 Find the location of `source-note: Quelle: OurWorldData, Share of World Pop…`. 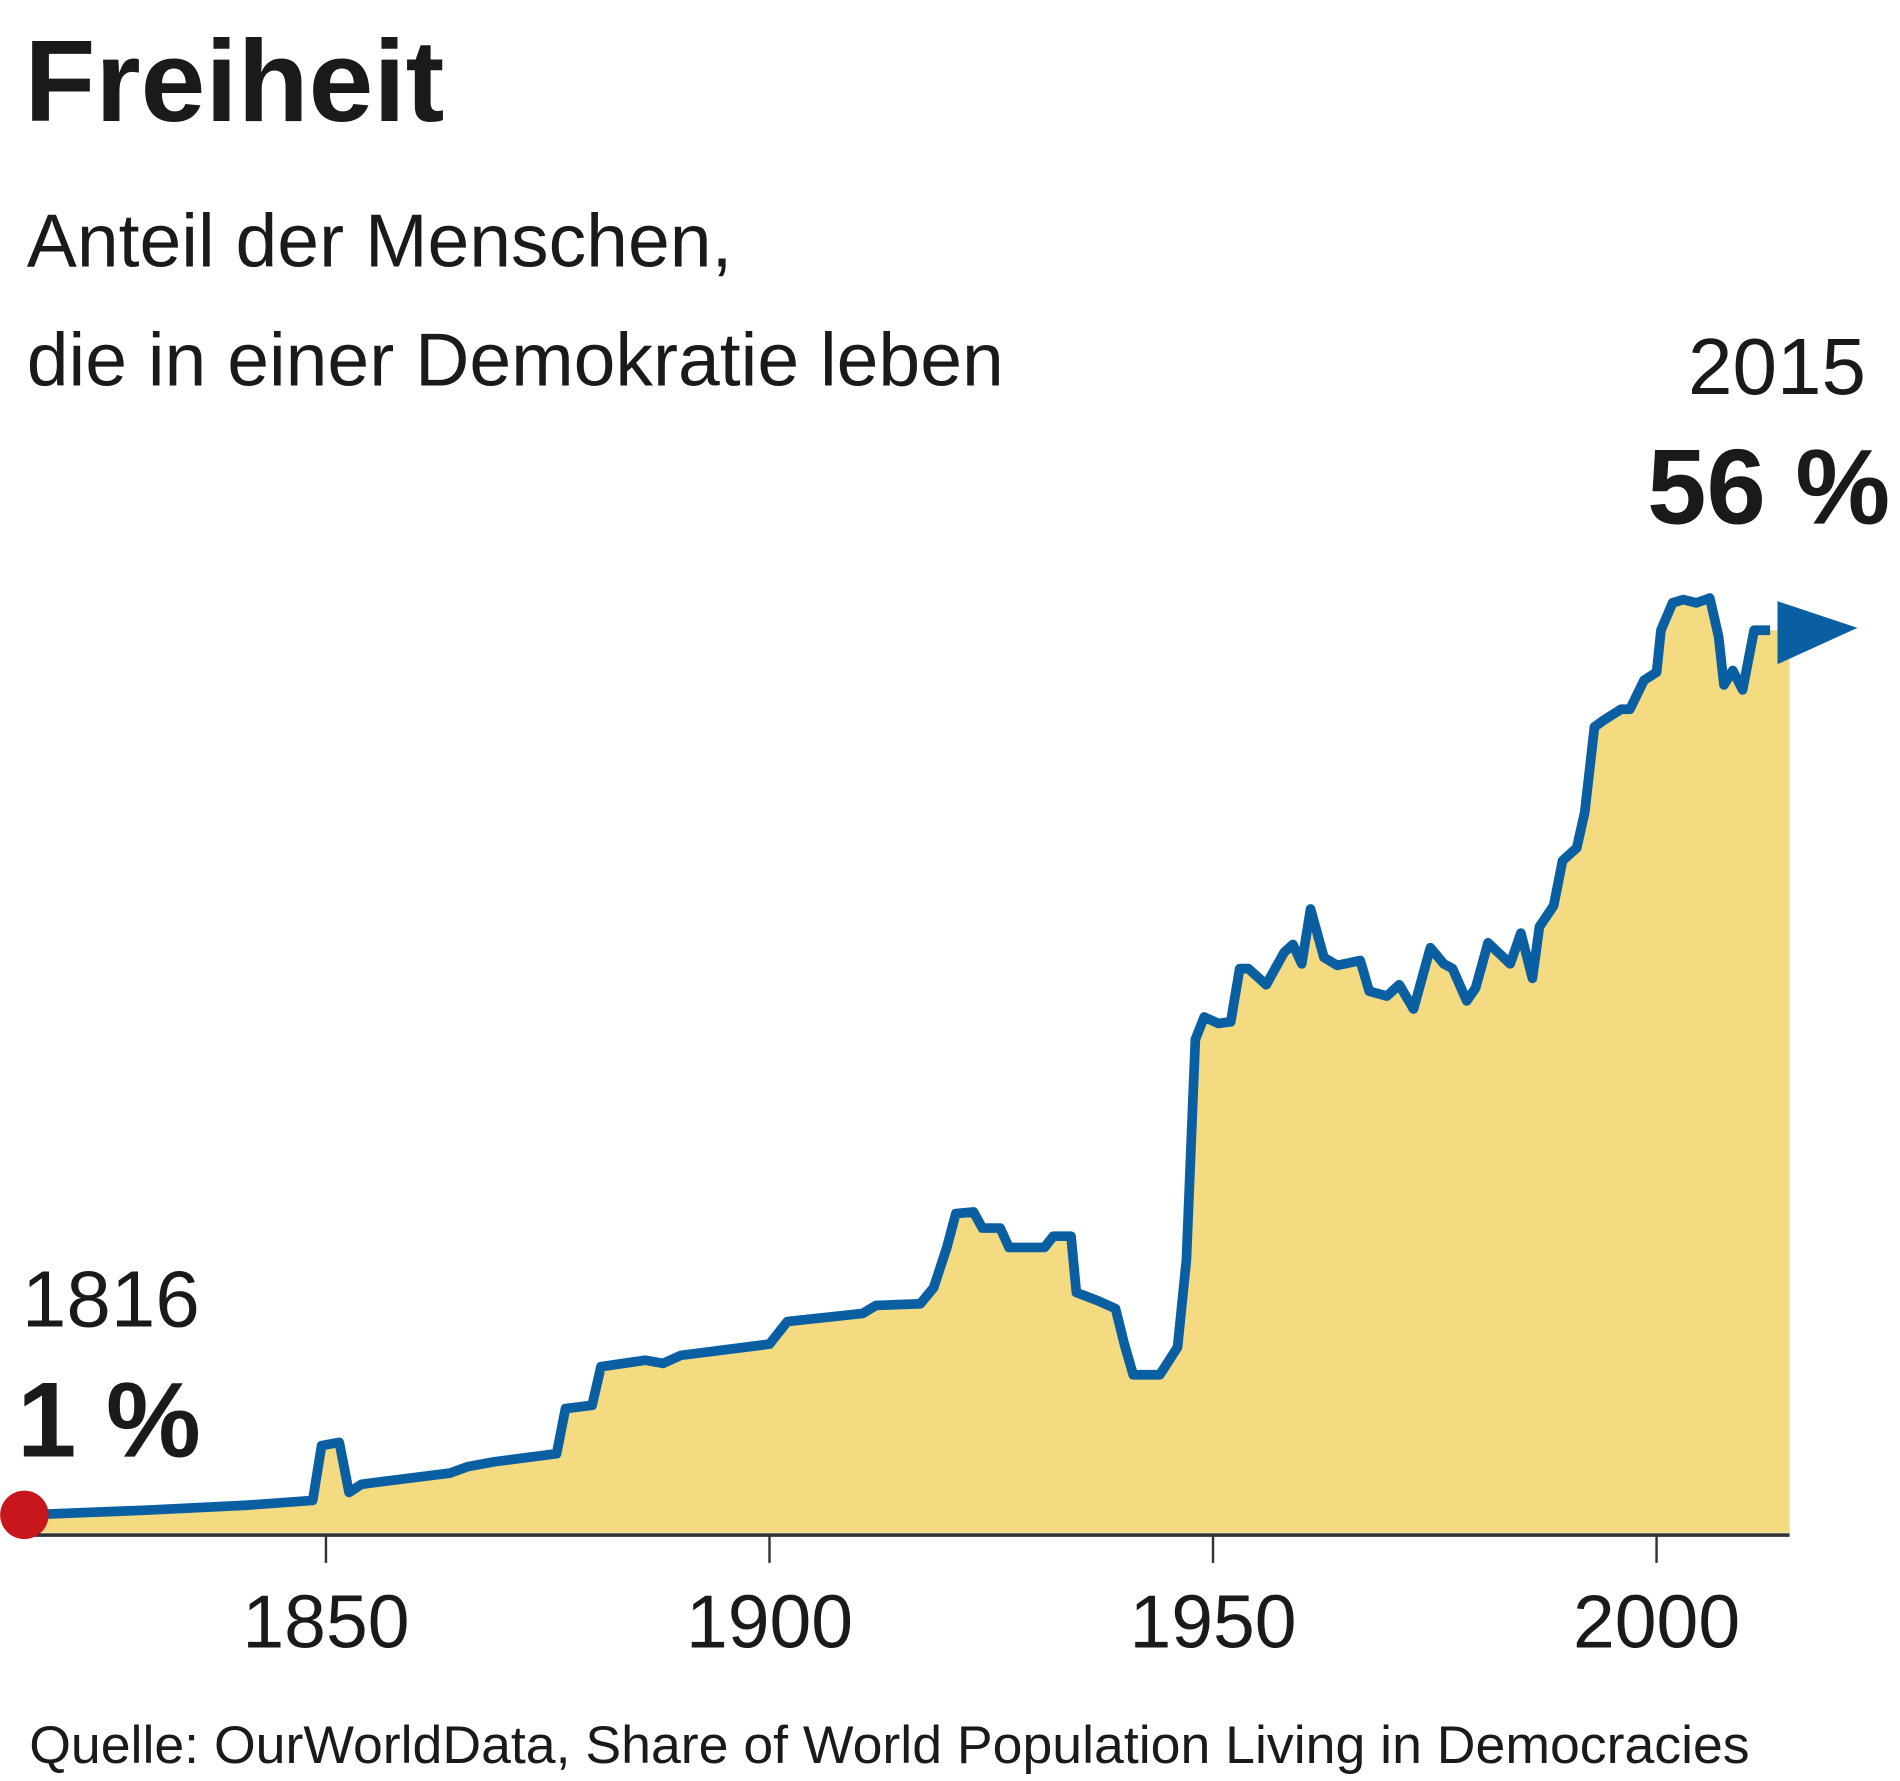

source-note: Quelle: OurWorldData, Share of World Pop… is located at coordinates (889, 1745).